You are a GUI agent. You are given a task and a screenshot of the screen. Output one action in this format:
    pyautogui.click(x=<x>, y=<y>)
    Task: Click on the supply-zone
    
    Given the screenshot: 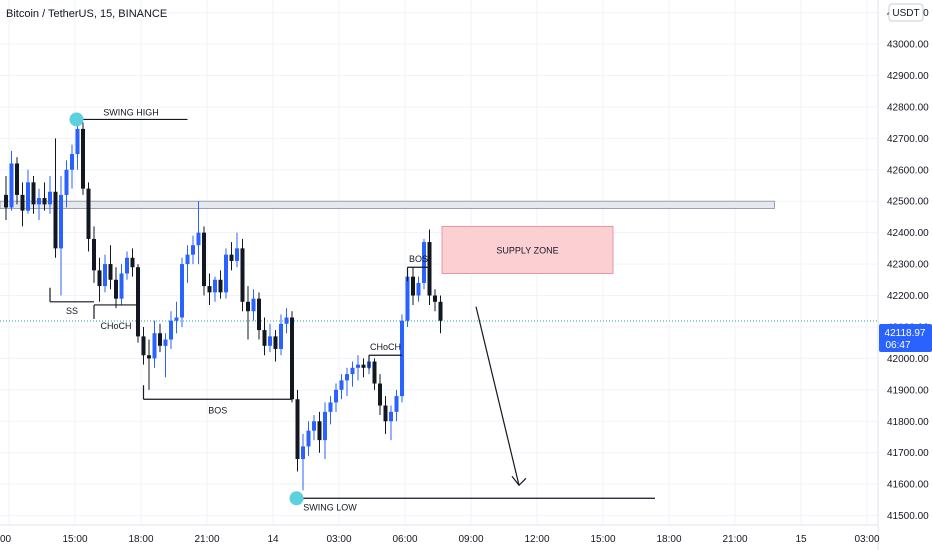 What is the action you would take?
    pyautogui.click(x=527, y=249)
    